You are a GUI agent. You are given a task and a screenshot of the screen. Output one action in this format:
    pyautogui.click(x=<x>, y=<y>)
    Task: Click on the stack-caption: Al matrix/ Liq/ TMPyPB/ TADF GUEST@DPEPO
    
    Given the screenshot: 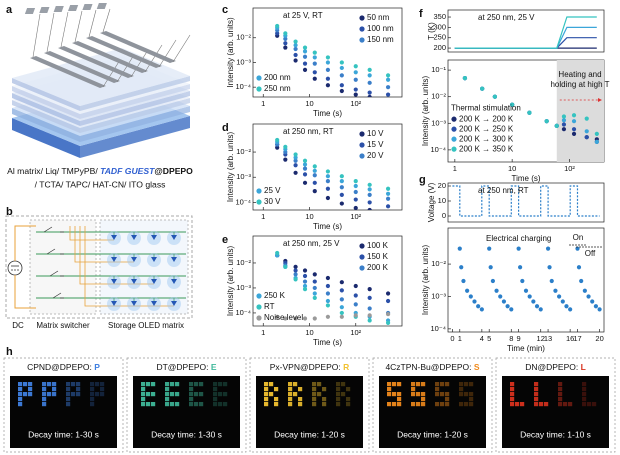 What is the action you would take?
    pyautogui.click(x=100, y=171)
    